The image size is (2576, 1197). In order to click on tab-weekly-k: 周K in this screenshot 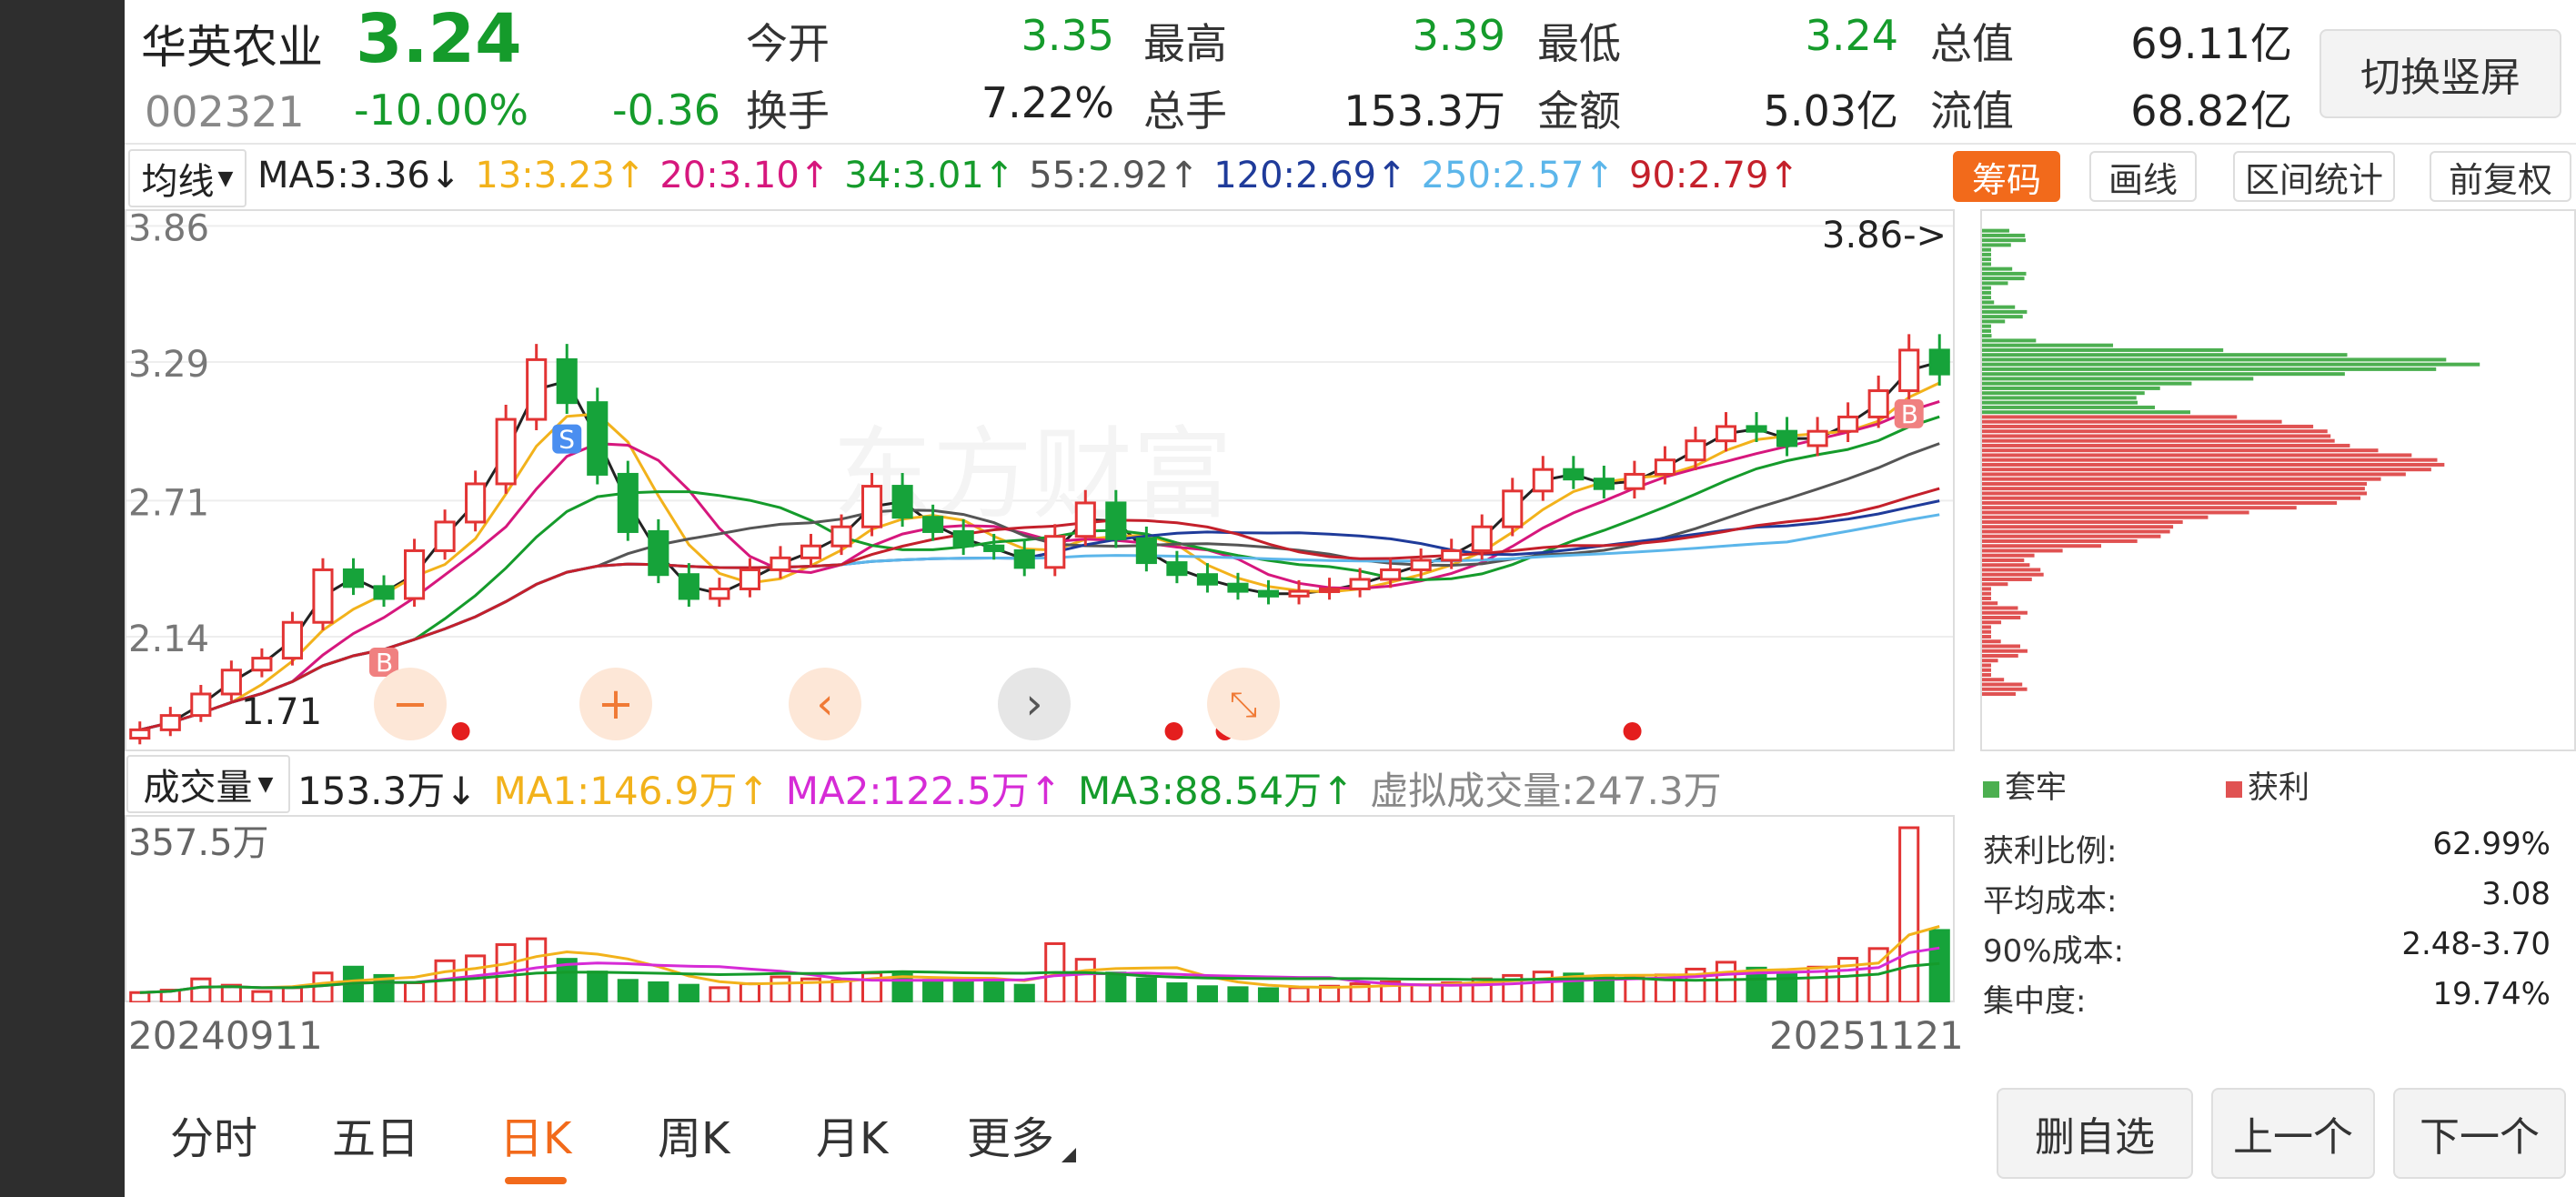, I will do `click(694, 1138)`.